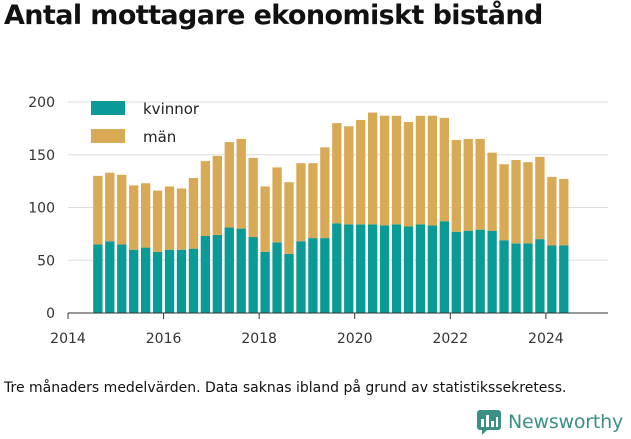 The height and width of the screenshot is (439, 631). What do you see at coordinates (50, 314) in the screenshot?
I see `y-tick-label: 0` at bounding box center [50, 314].